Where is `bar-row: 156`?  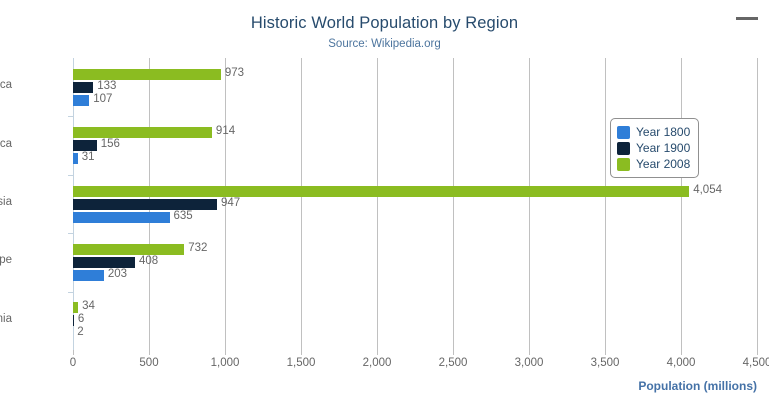 bar-row: 156 is located at coordinates (415, 145).